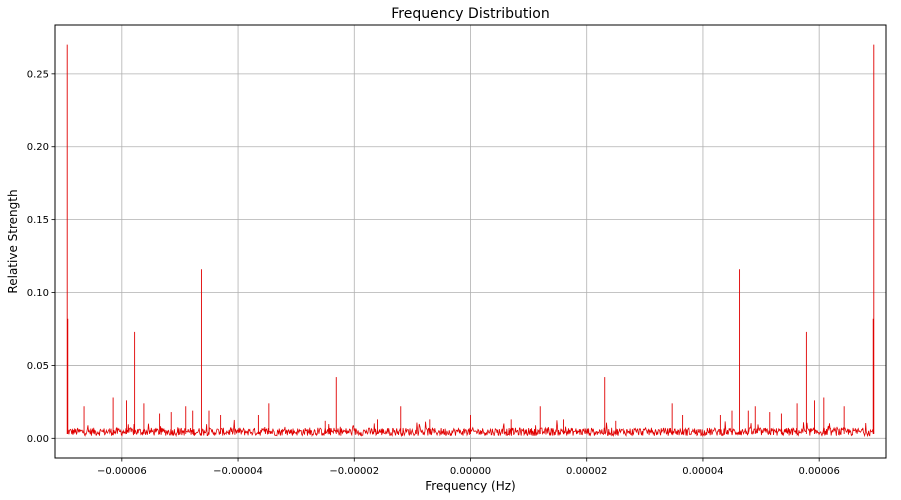  Describe the element at coordinates (38, 220) in the screenshot. I see `y-tick-label: 0.15` at that location.